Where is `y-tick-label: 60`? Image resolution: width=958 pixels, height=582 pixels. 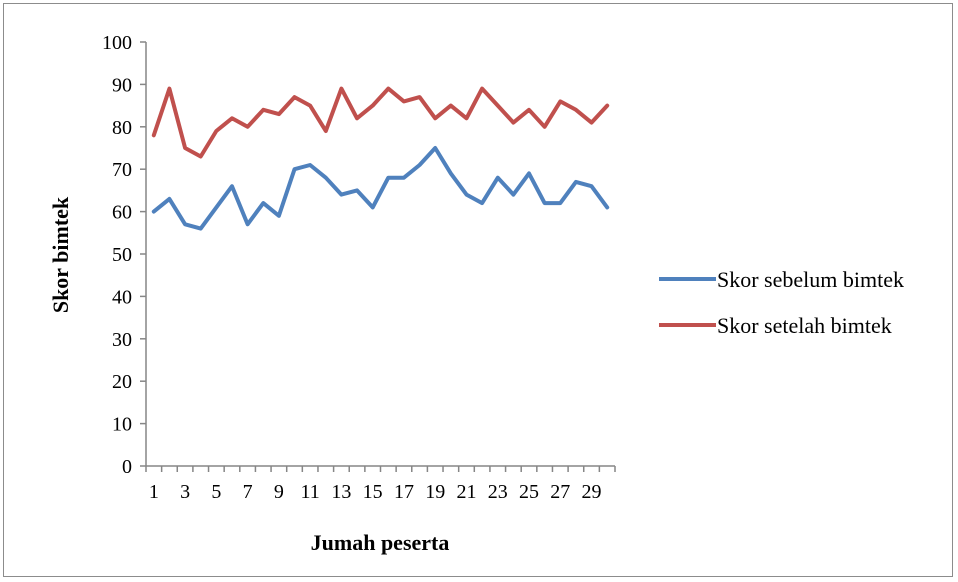 y-tick-label: 60 is located at coordinates (122, 213).